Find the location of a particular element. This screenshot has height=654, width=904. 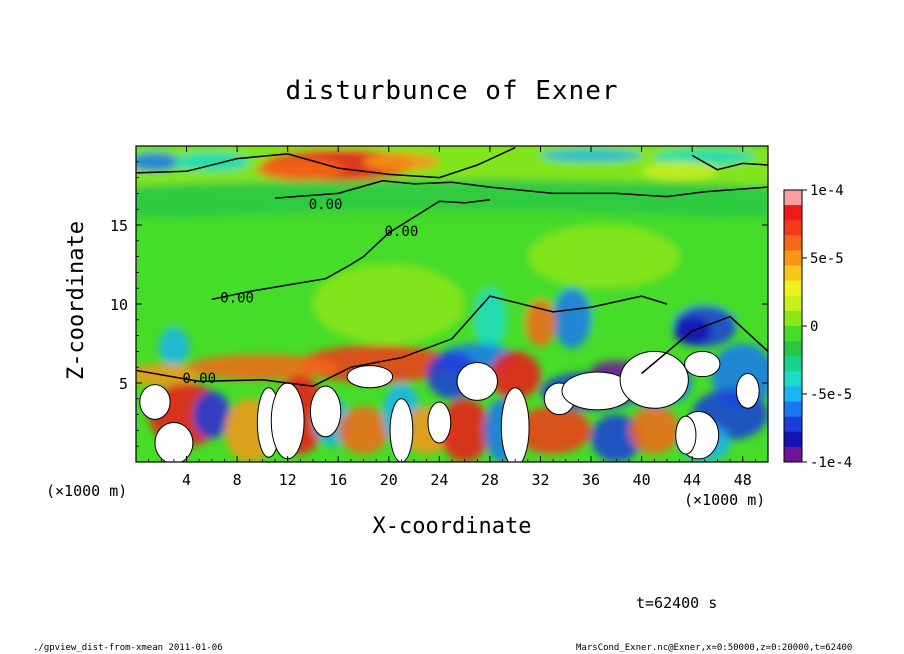

contour-label-3: 0.00 is located at coordinates (199, 379).